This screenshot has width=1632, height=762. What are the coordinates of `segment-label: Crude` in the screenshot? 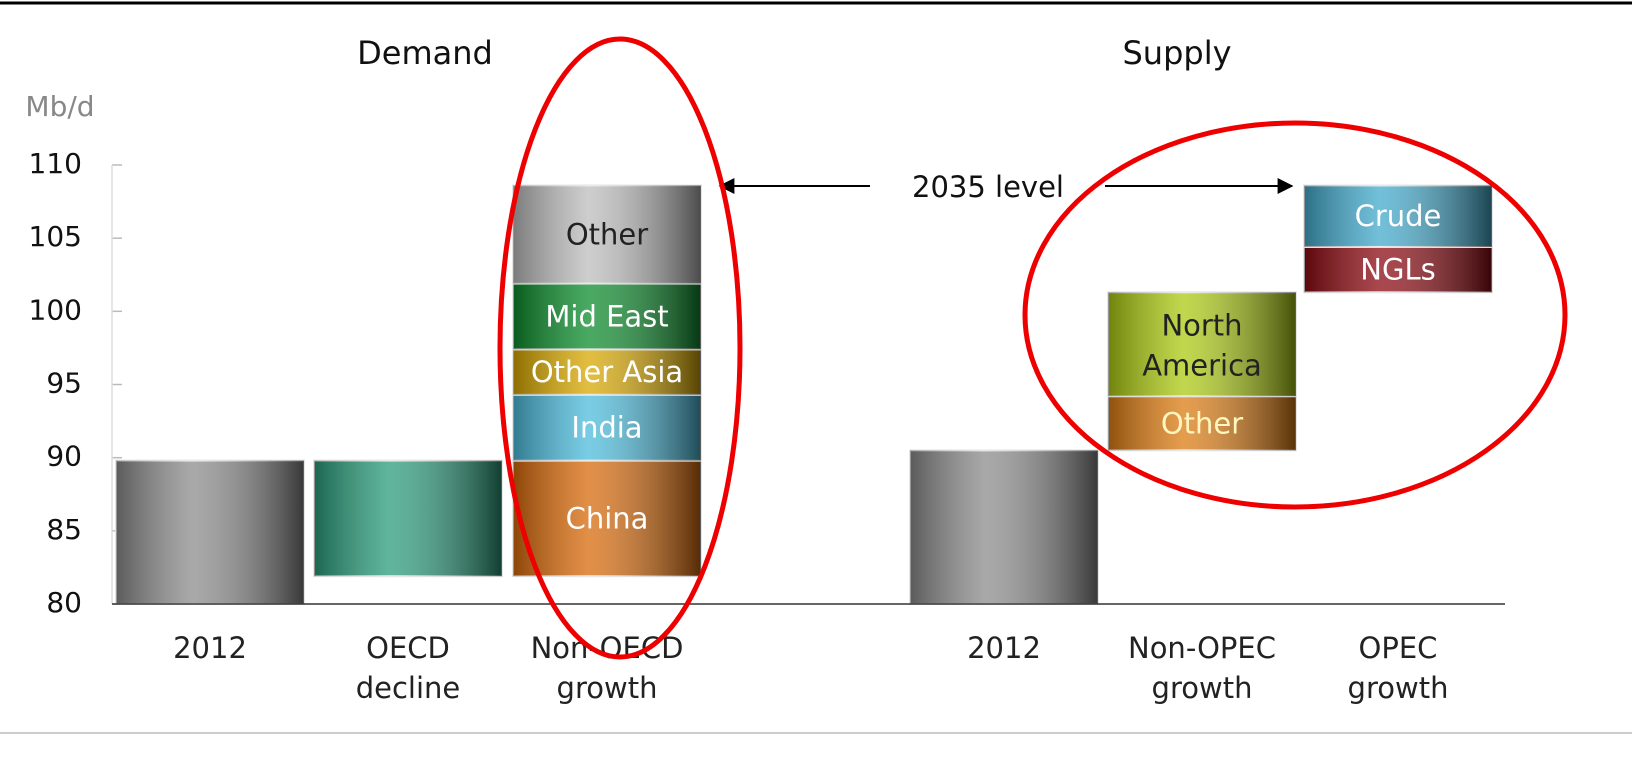 It's located at (1398, 216).